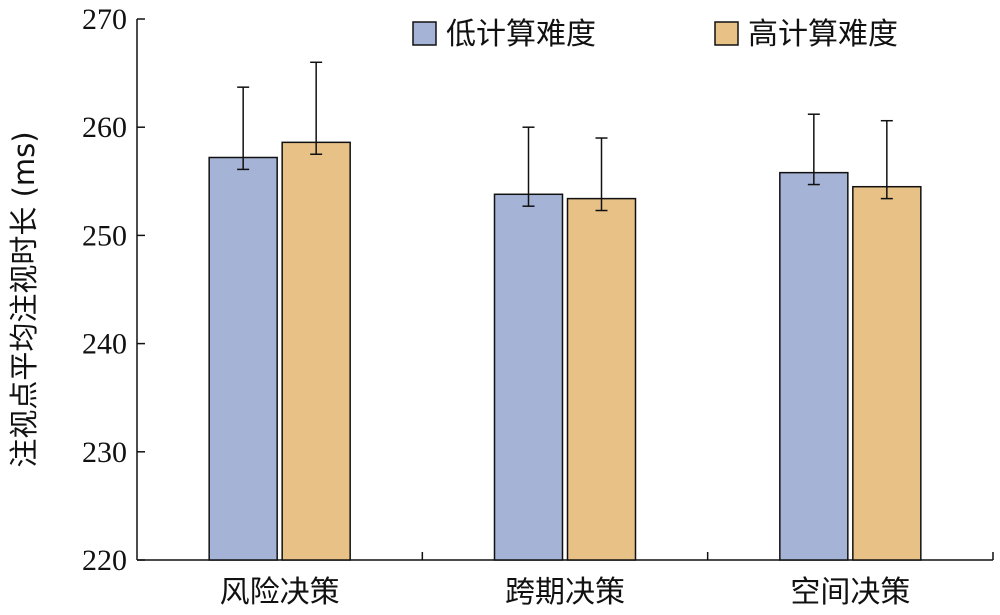 The width and height of the screenshot is (1000, 615). I want to click on y-axis-title: 注视点平均注视时长 (ms), so click(24, 299).